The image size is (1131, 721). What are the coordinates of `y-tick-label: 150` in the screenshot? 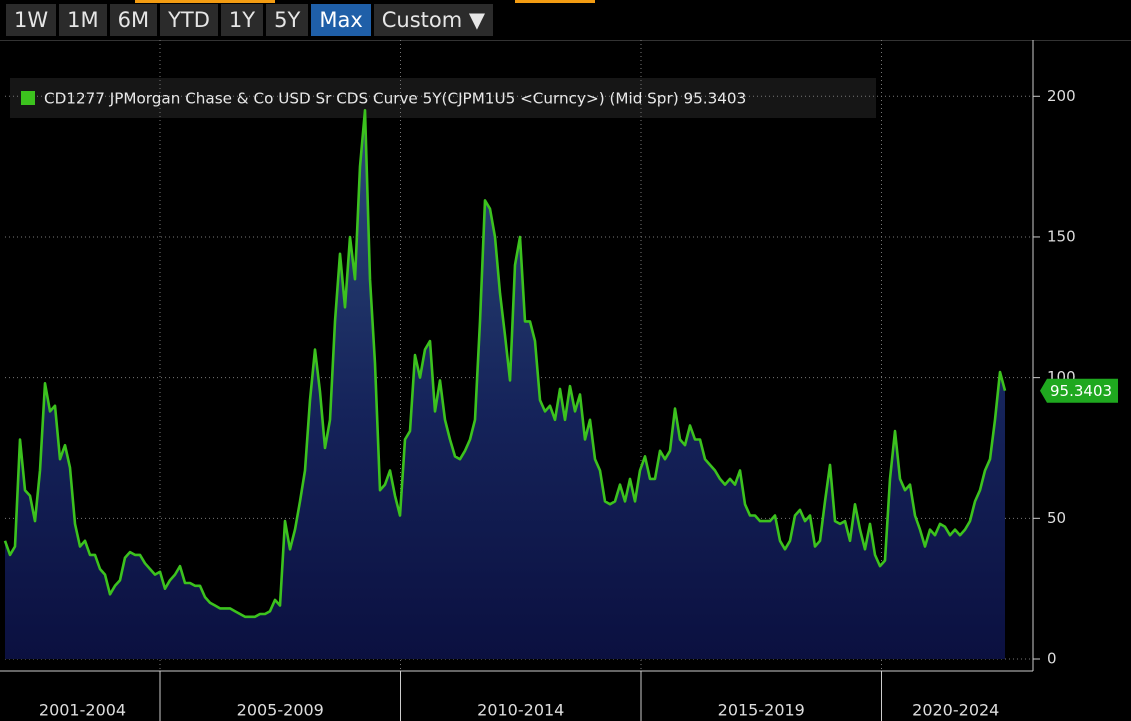 It's located at (1061, 236).